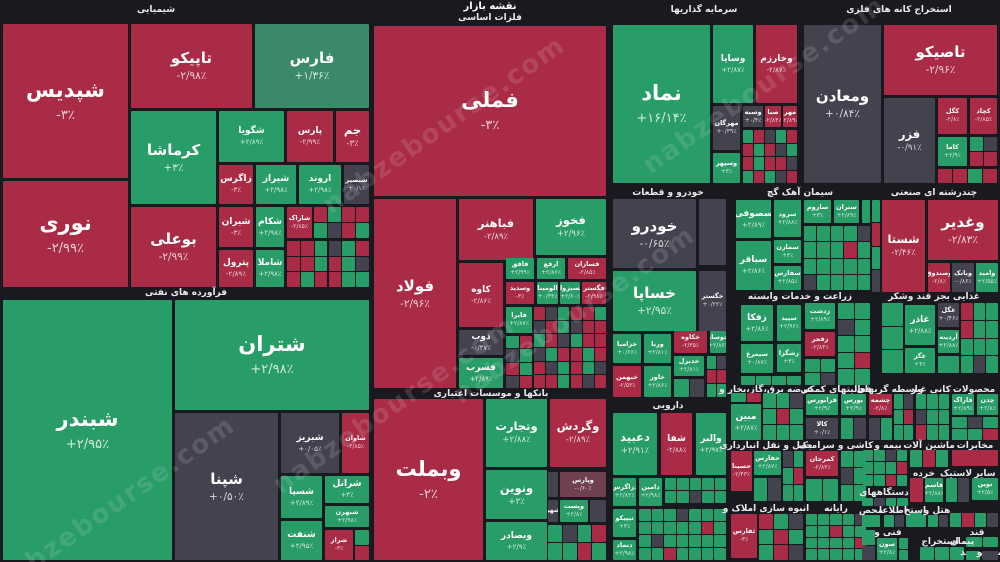 The height and width of the screenshot is (562, 1000). Describe the element at coordinates (299, 222) in the screenshot. I see `stock-tile: شاراک -۲/۸۵٪` at that location.